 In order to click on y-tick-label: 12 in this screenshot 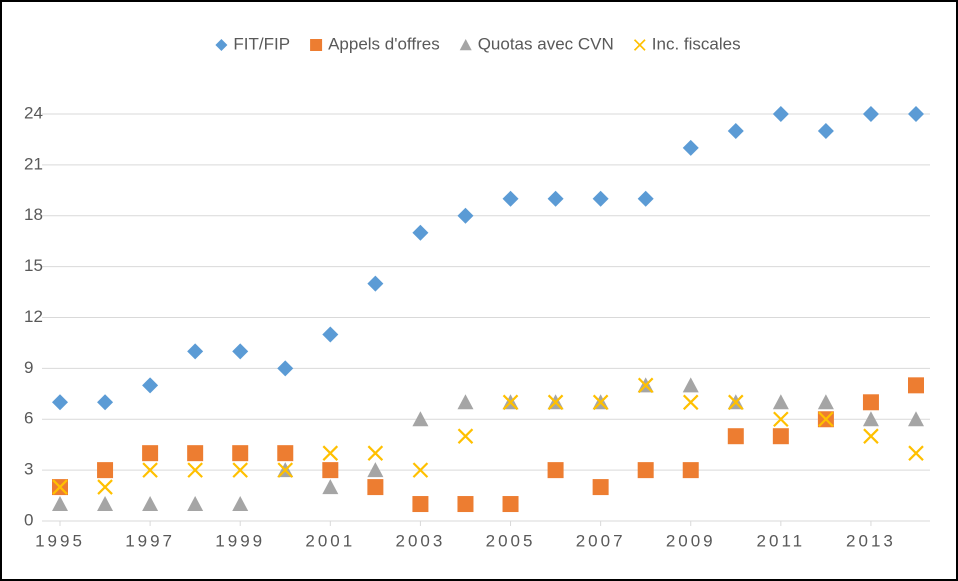, I will do `click(33, 316)`.